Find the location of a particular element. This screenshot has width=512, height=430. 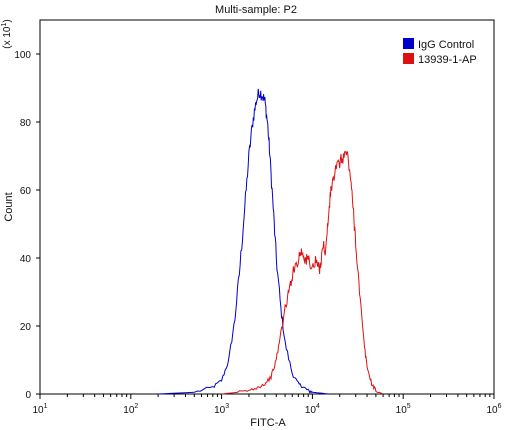

y-tick-label: 100 is located at coordinates (22, 55).